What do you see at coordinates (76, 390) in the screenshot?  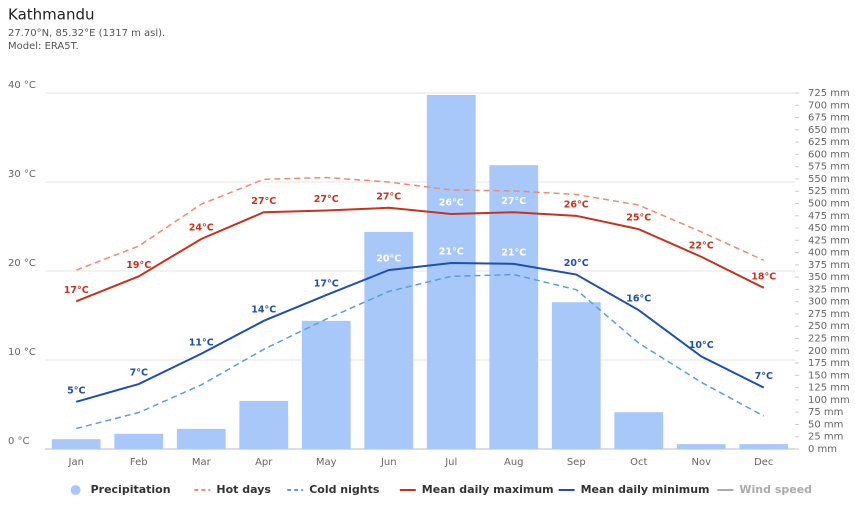 I see `data-label: 5°C` at bounding box center [76, 390].